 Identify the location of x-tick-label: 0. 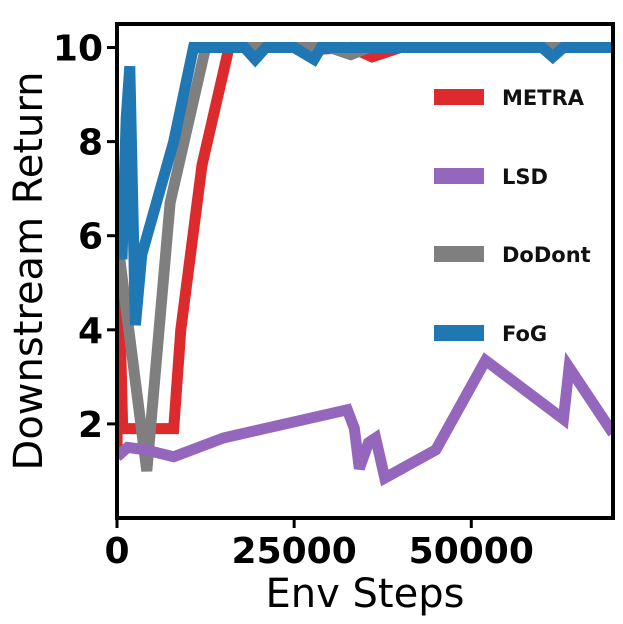
(116, 551).